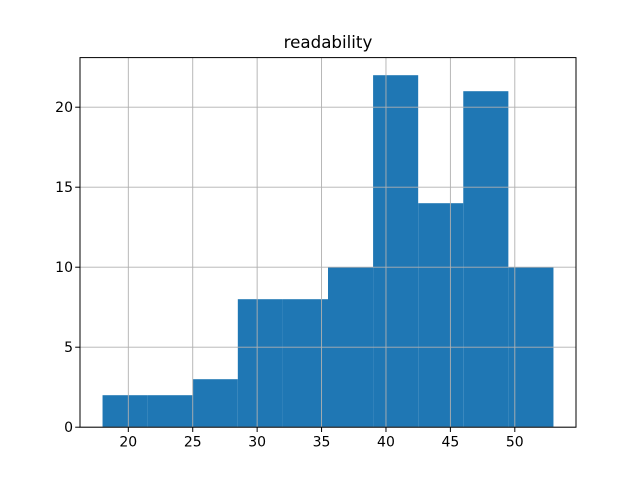 This screenshot has width=640, height=480. Describe the element at coordinates (68, 348) in the screenshot. I see `y-tick-label: 5` at that location.